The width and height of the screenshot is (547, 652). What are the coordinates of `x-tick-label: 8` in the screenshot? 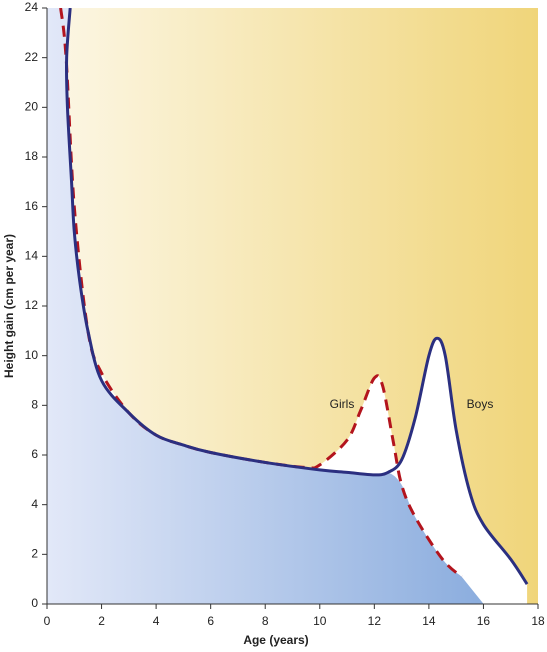 It's located at (265, 621).